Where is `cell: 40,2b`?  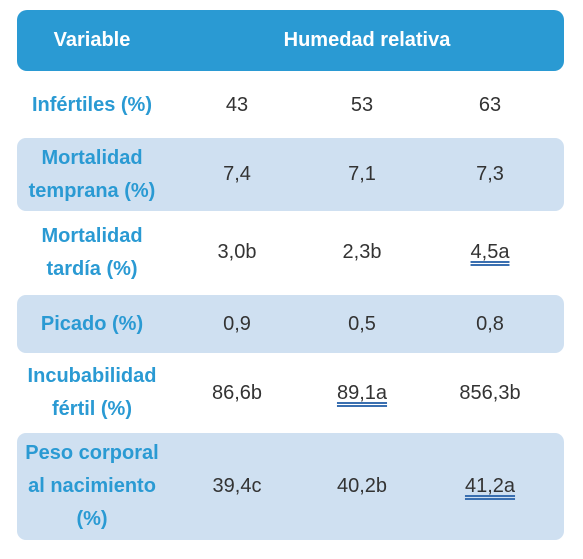 cell: 40,2b is located at coordinates (362, 486).